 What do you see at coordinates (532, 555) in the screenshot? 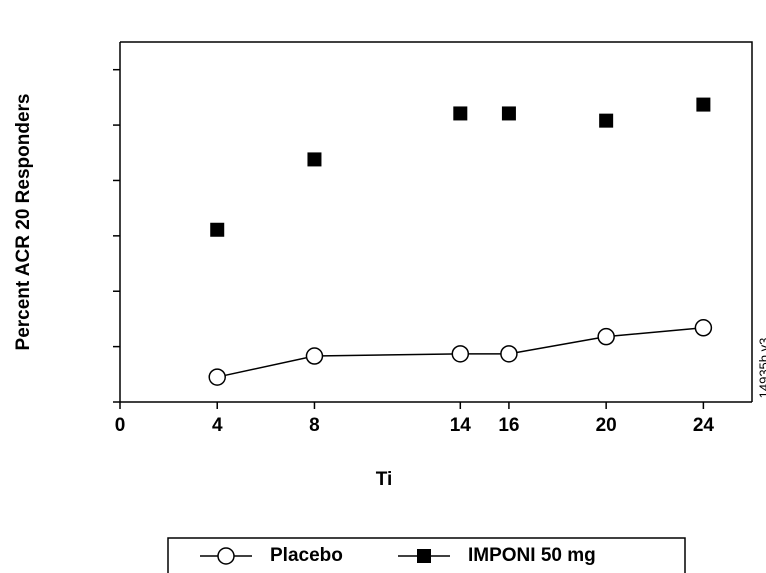
I see `legend-label: IMPONI 50 mg` at bounding box center [532, 555].